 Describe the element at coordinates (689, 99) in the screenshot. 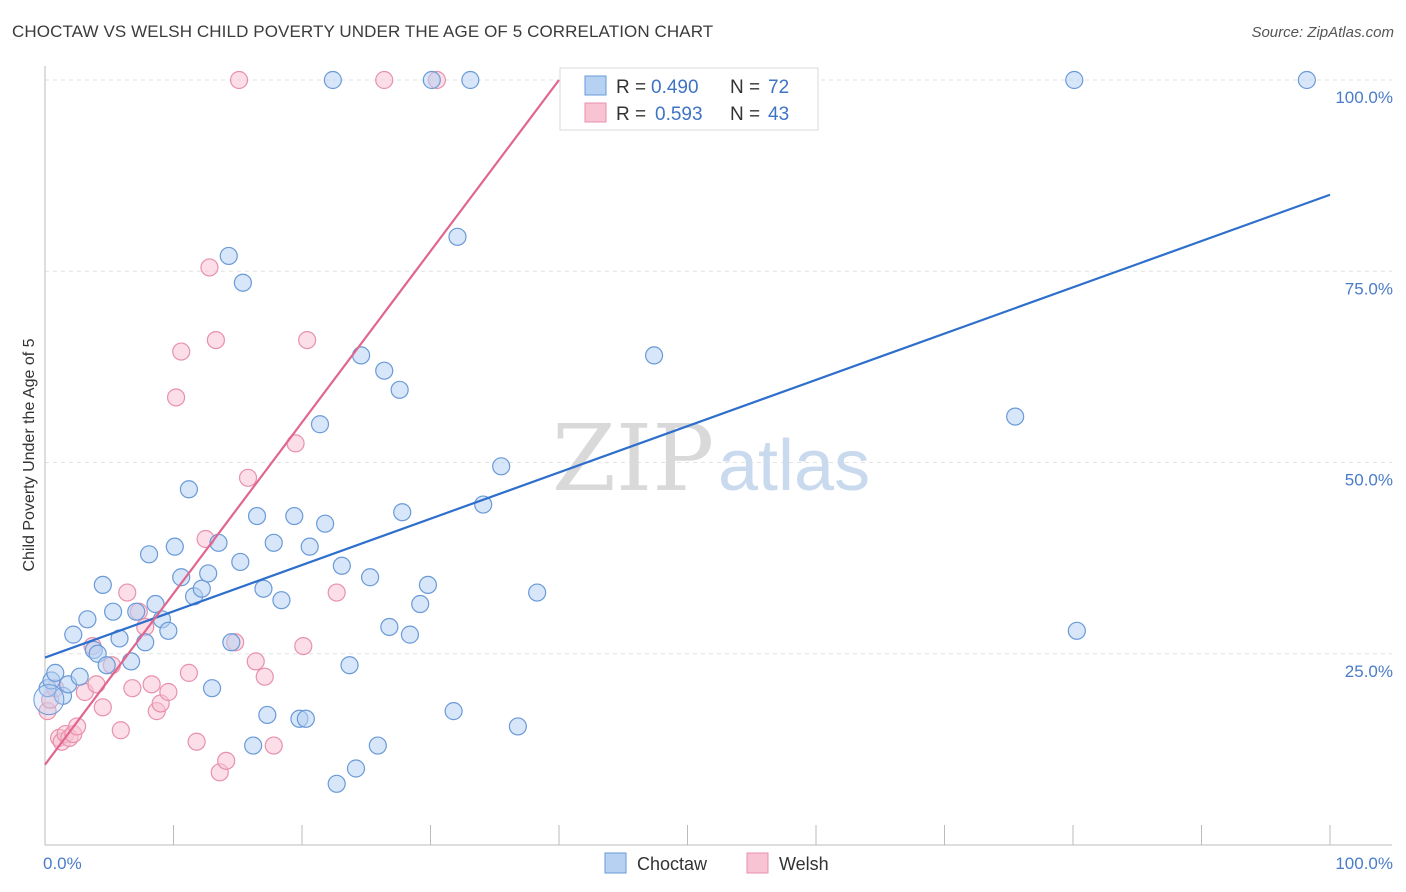

I see `top-legend: R = 0.490 N = 72 R = 0.593 N = 43` at that location.